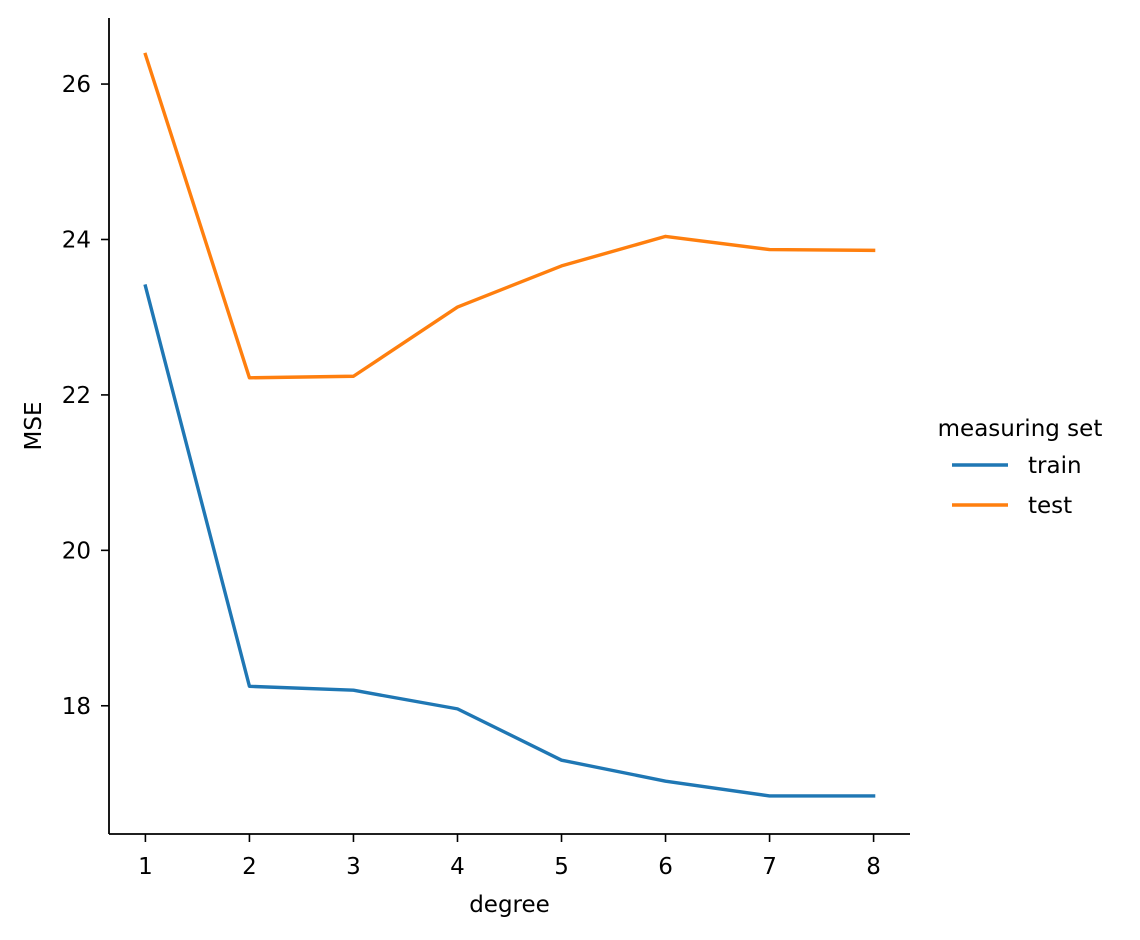 This screenshot has width=1140, height=940. What do you see at coordinates (353, 867) in the screenshot?
I see `x-tick-label: 3` at bounding box center [353, 867].